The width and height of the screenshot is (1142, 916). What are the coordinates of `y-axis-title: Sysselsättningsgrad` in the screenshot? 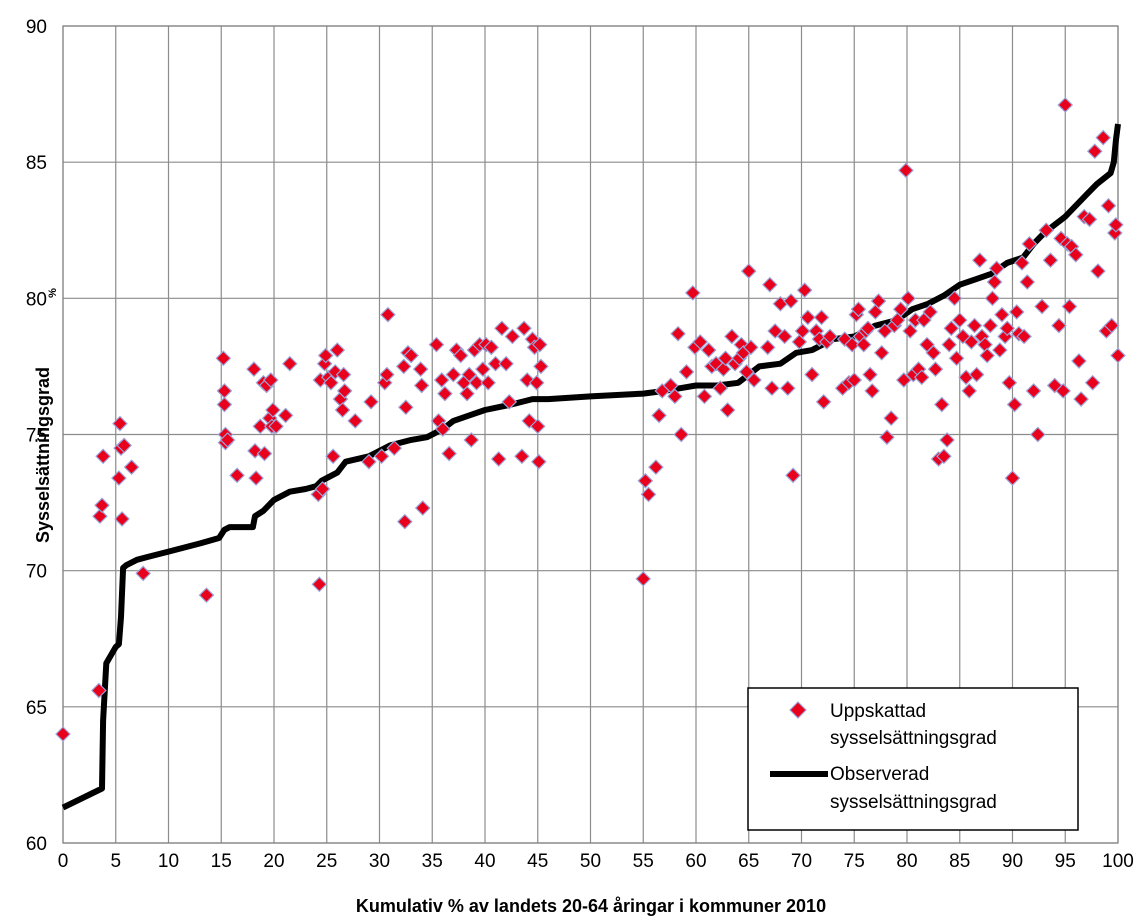 It's located at (43, 455).